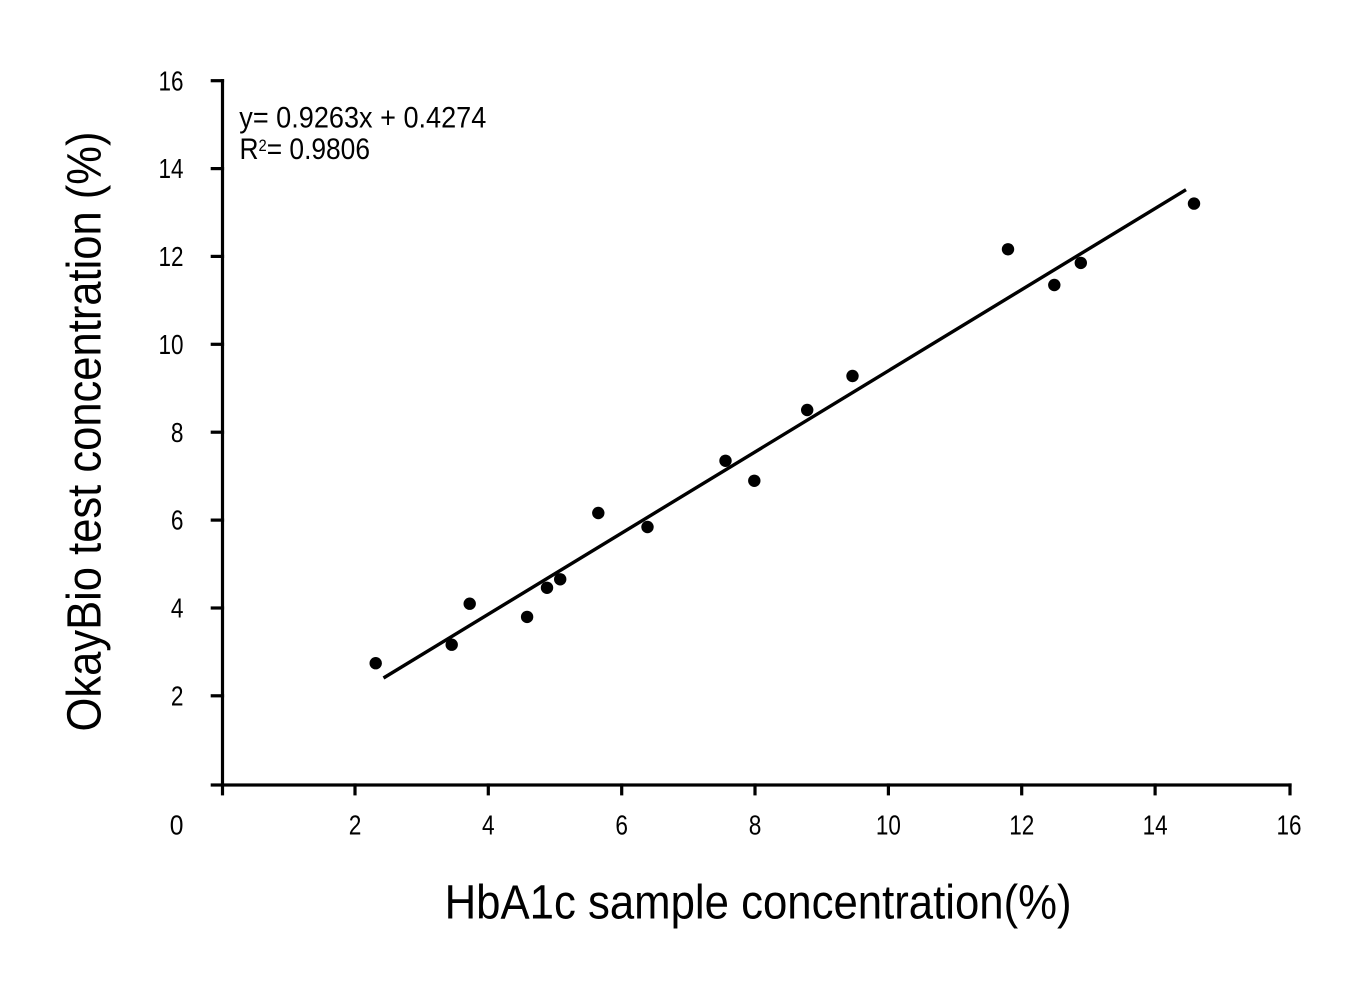 The image size is (1360, 992). Describe the element at coordinates (85, 432) in the screenshot. I see `svg-text: OkayBio test concentration (%)` at that location.